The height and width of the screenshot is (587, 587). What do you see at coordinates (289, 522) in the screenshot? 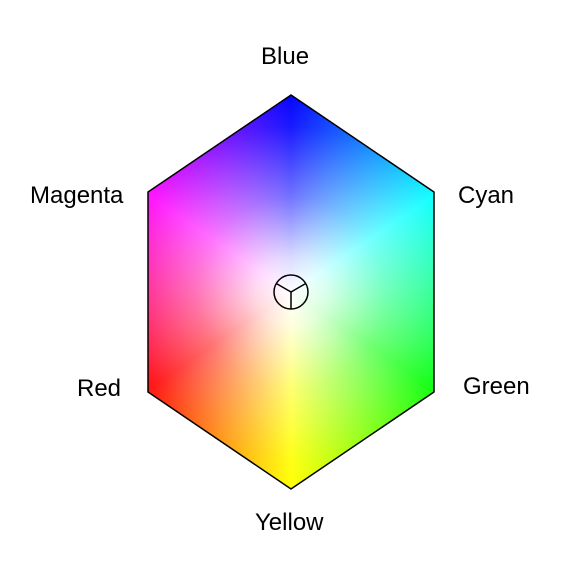
I see `vertex-label-yellow: Yellow` at bounding box center [289, 522].